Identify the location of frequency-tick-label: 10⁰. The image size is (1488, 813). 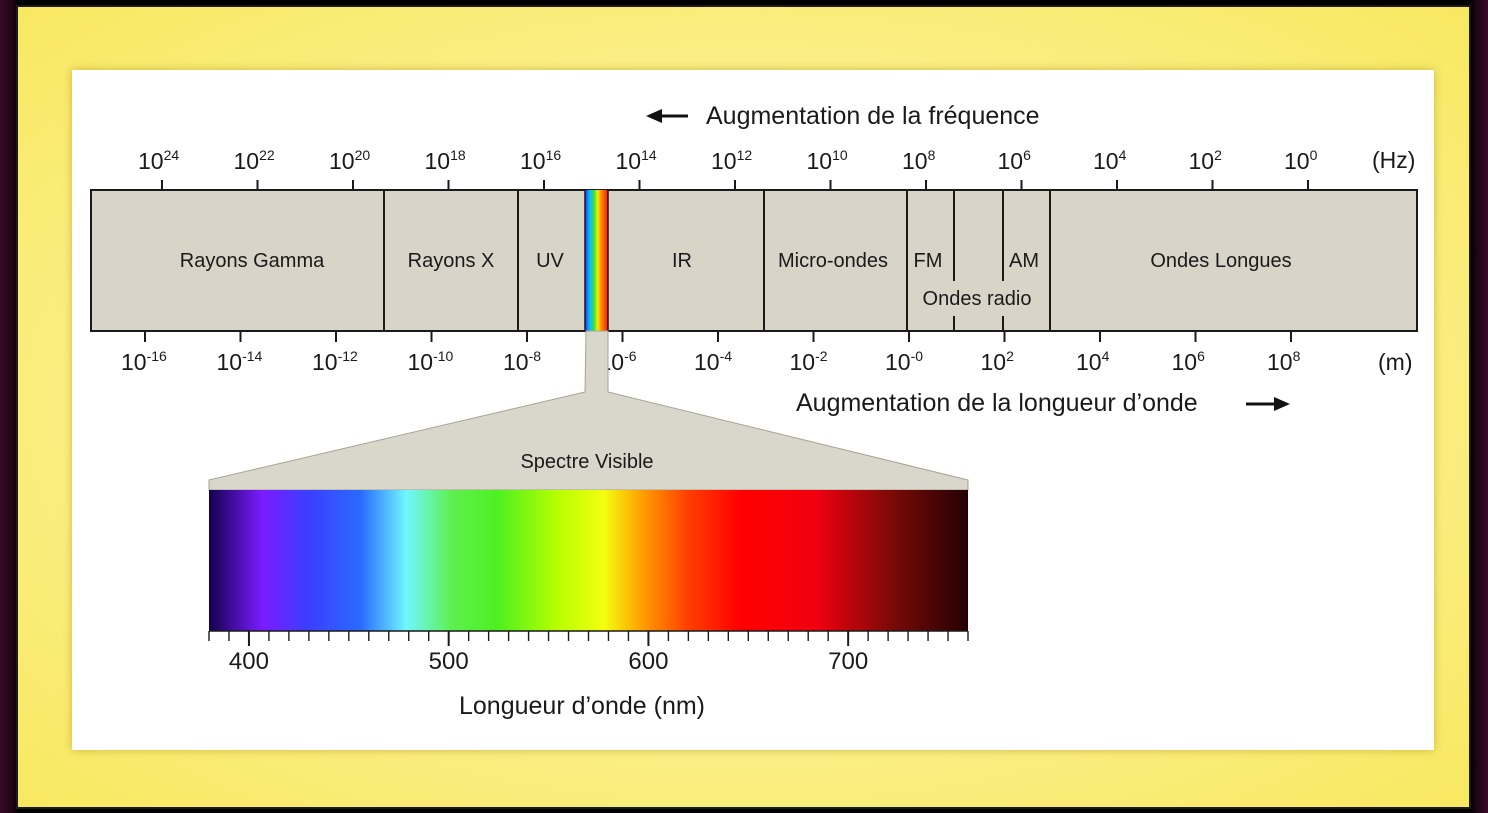
(1301, 160).